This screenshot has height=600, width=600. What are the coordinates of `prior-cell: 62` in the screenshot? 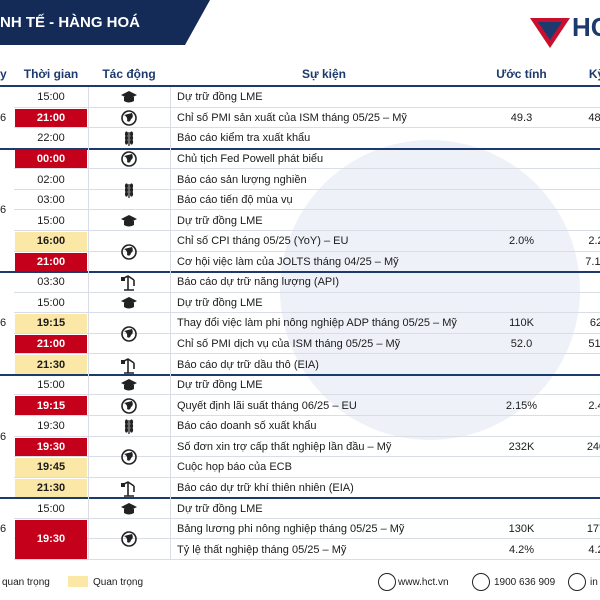 It's located at (594, 323).